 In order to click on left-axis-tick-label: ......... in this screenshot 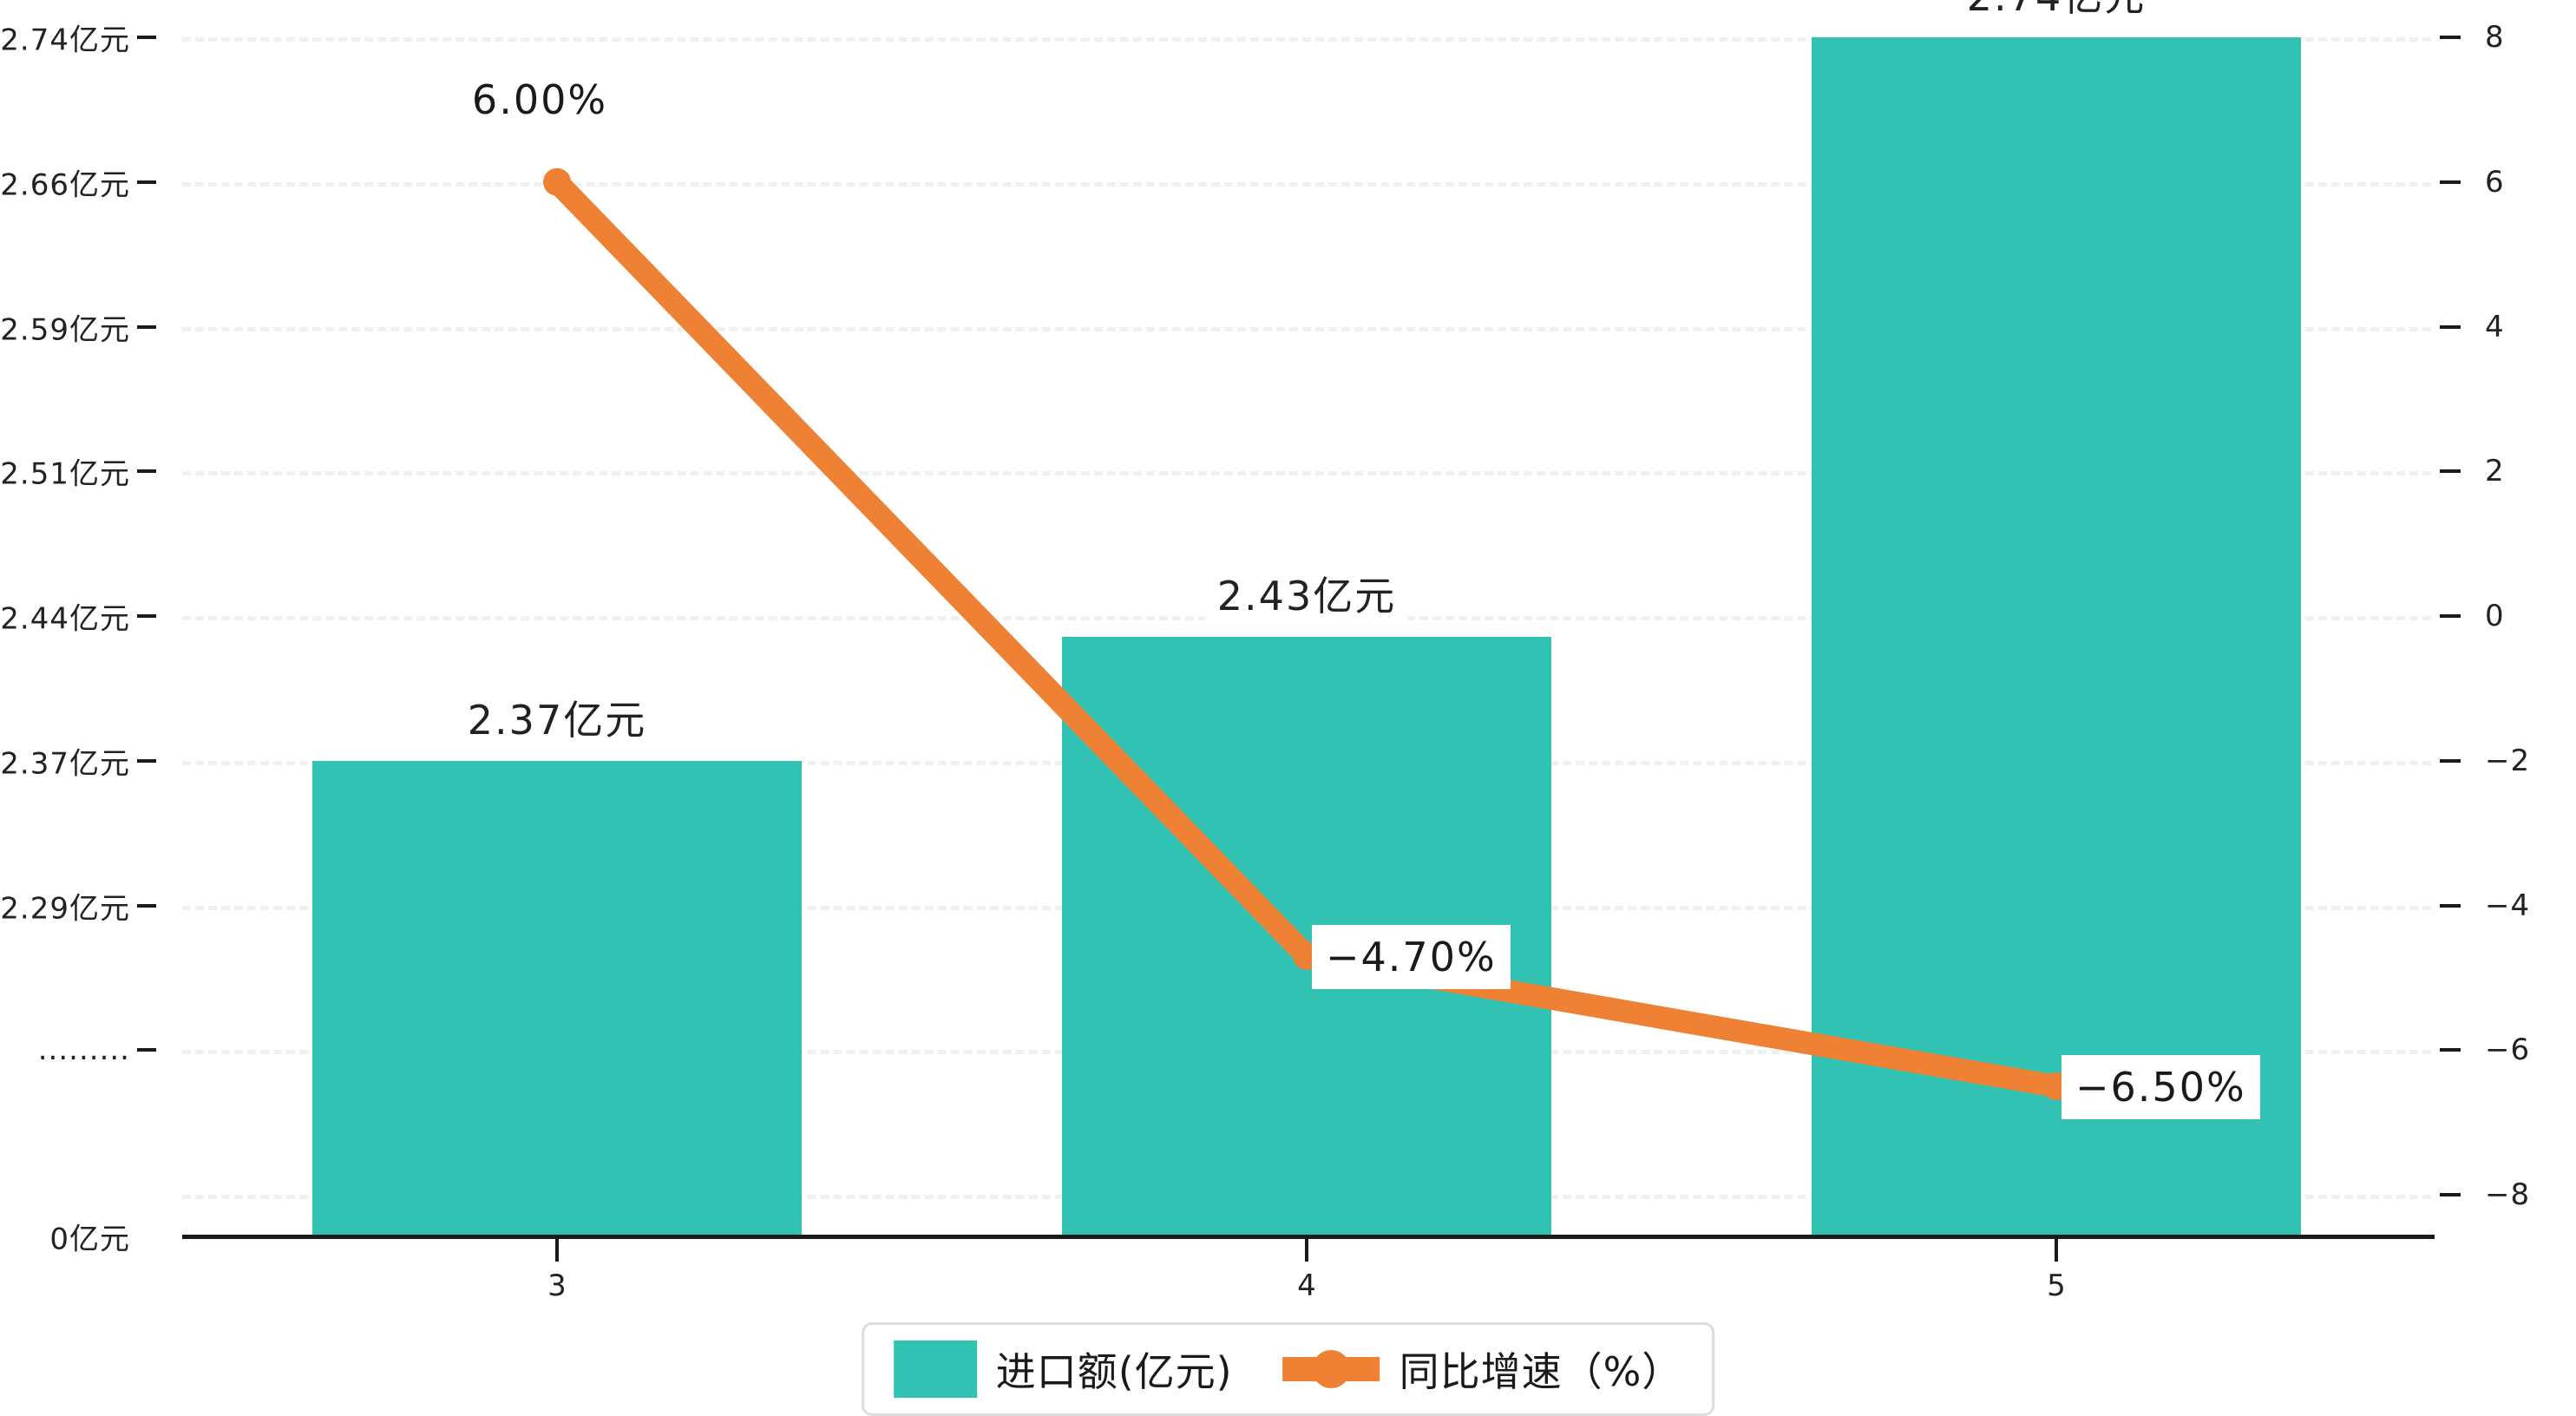, I will do `click(83, 1050)`.